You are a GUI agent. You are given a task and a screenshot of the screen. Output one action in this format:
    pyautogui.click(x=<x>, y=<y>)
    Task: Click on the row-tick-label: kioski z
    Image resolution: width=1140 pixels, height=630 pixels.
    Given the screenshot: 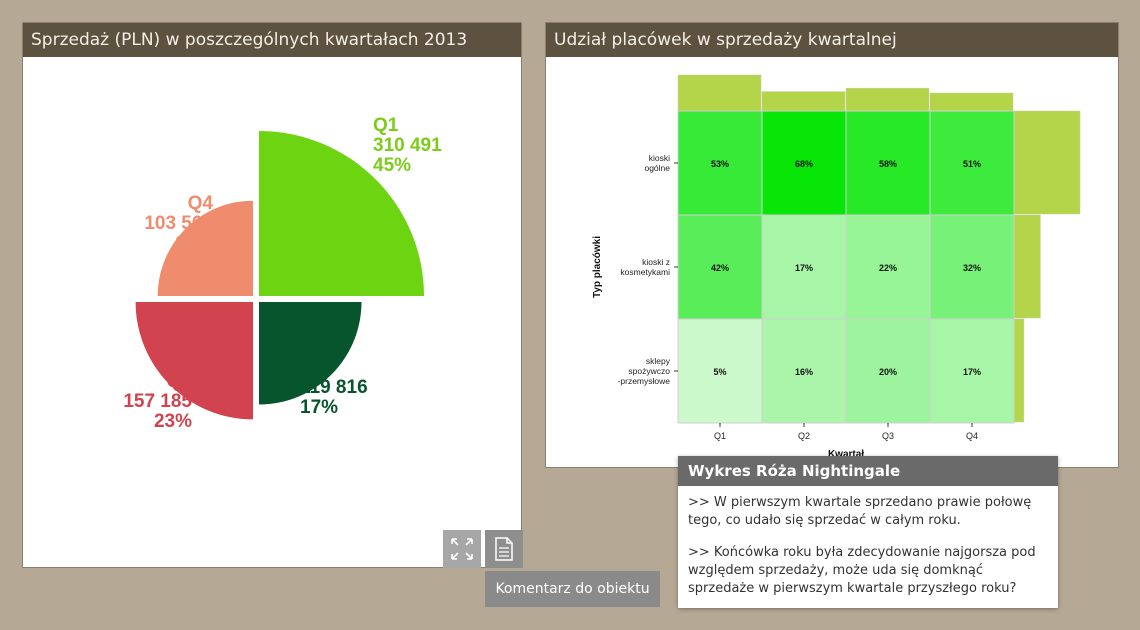 What is the action you would take?
    pyautogui.click(x=656, y=262)
    